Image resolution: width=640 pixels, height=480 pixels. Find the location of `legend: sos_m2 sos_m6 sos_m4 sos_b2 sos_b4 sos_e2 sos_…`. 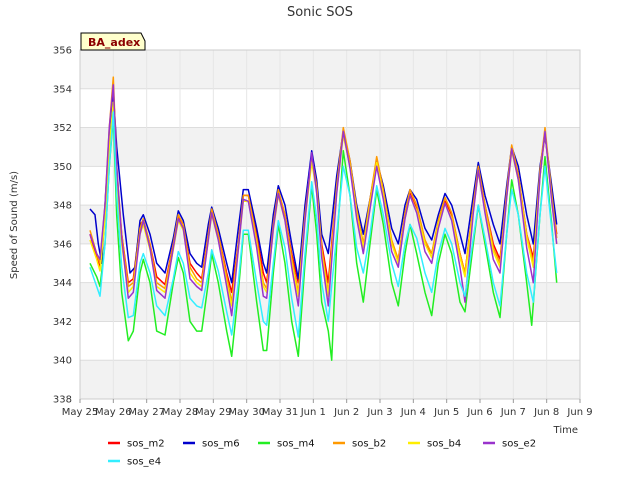

legend: sos_m2 sos_m6 sos_m4 sos_b2 sos_b4 sos_e2 sos_… is located at coordinates (322, 453).